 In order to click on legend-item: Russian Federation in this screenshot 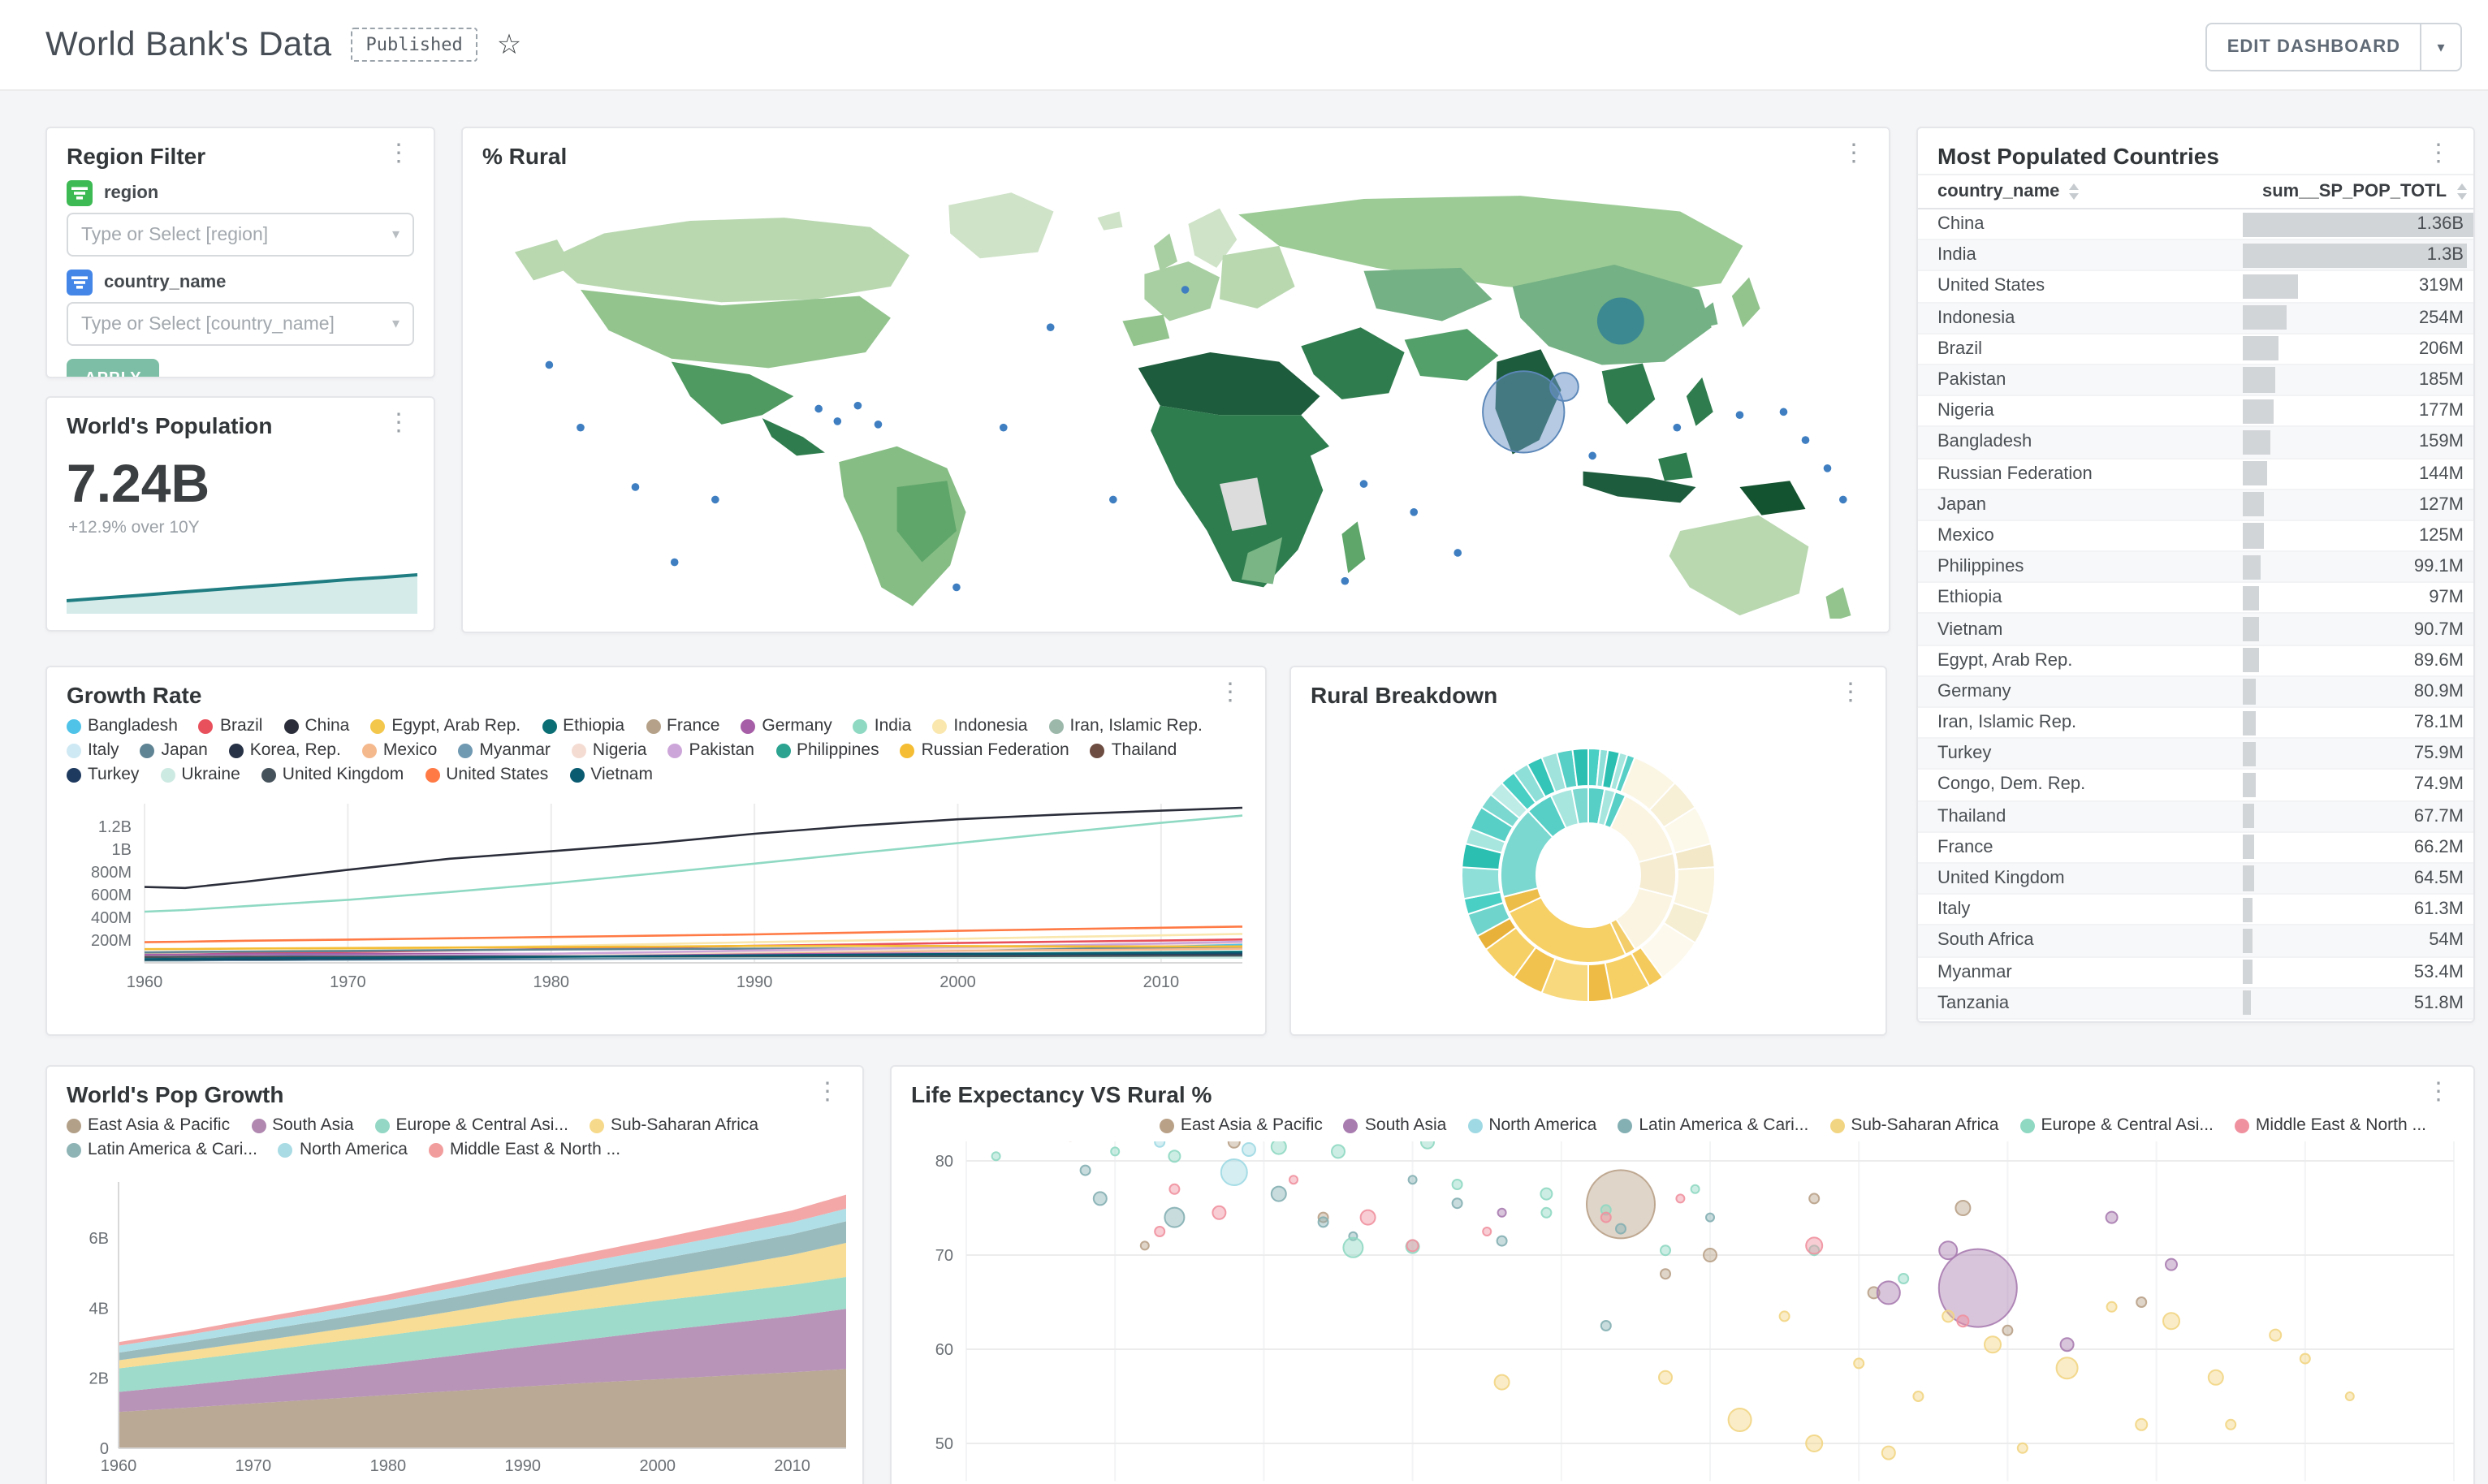, I will do `click(984, 750)`.